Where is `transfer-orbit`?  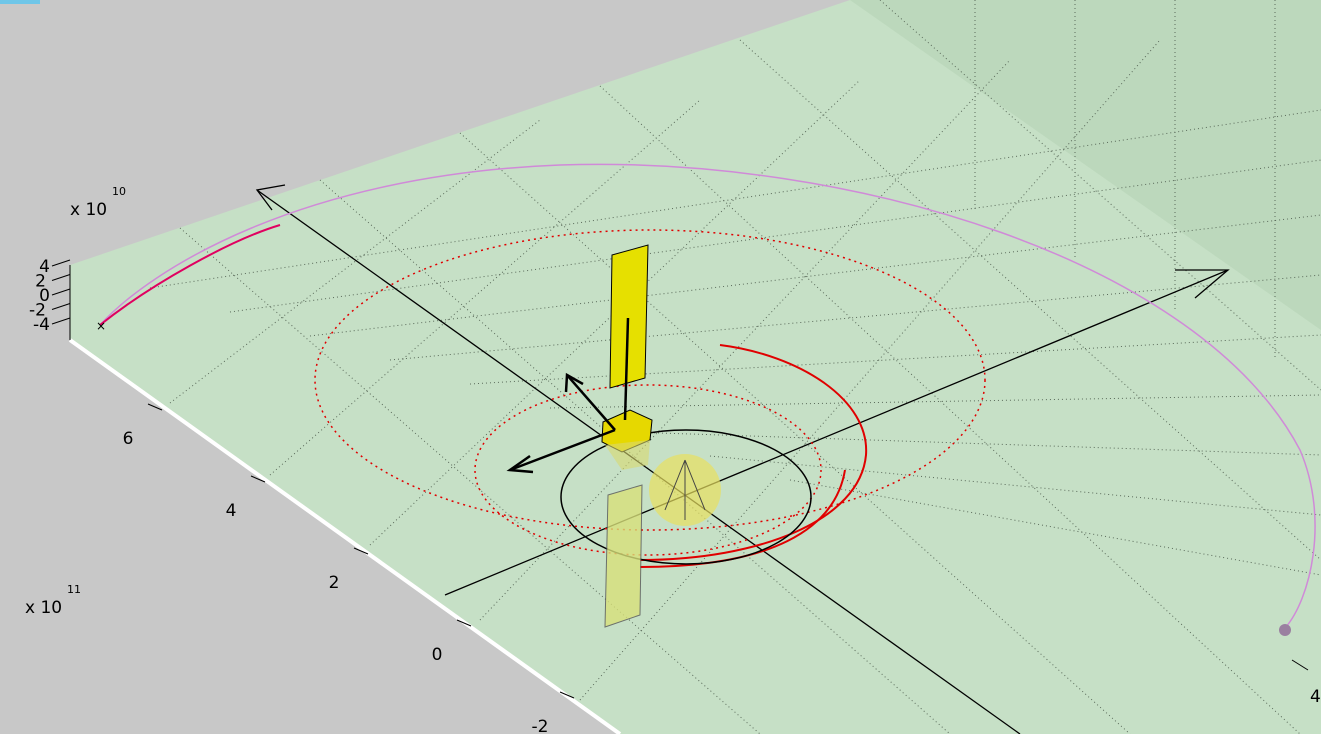
transfer-orbit is located at coordinates (753, 452).